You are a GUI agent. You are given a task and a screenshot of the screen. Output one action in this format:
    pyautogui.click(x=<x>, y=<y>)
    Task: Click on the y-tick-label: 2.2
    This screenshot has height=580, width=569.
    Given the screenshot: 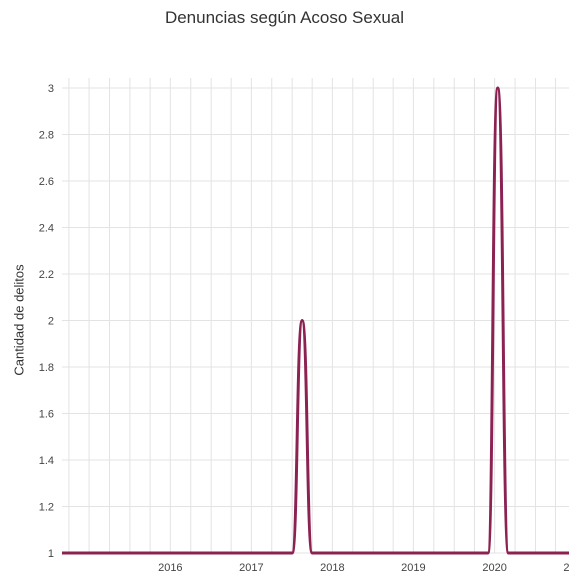 What is the action you would take?
    pyautogui.click(x=46, y=275)
    